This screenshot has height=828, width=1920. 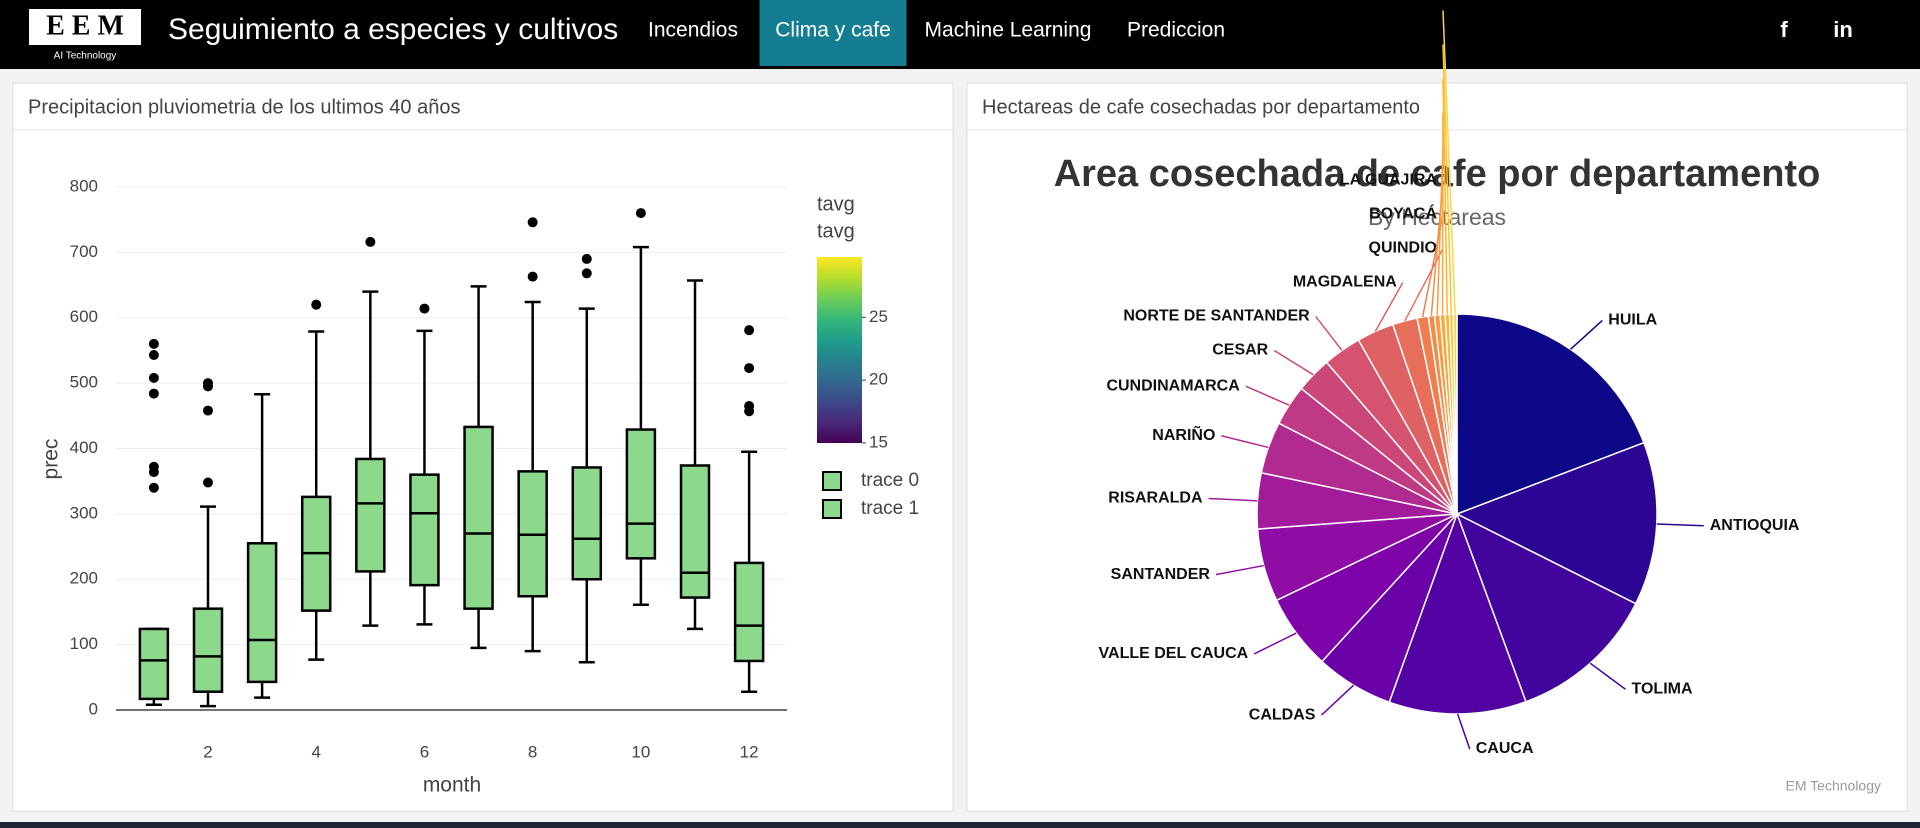 What do you see at coordinates (693, 30) in the screenshot?
I see `menu-item: Incendios` at bounding box center [693, 30].